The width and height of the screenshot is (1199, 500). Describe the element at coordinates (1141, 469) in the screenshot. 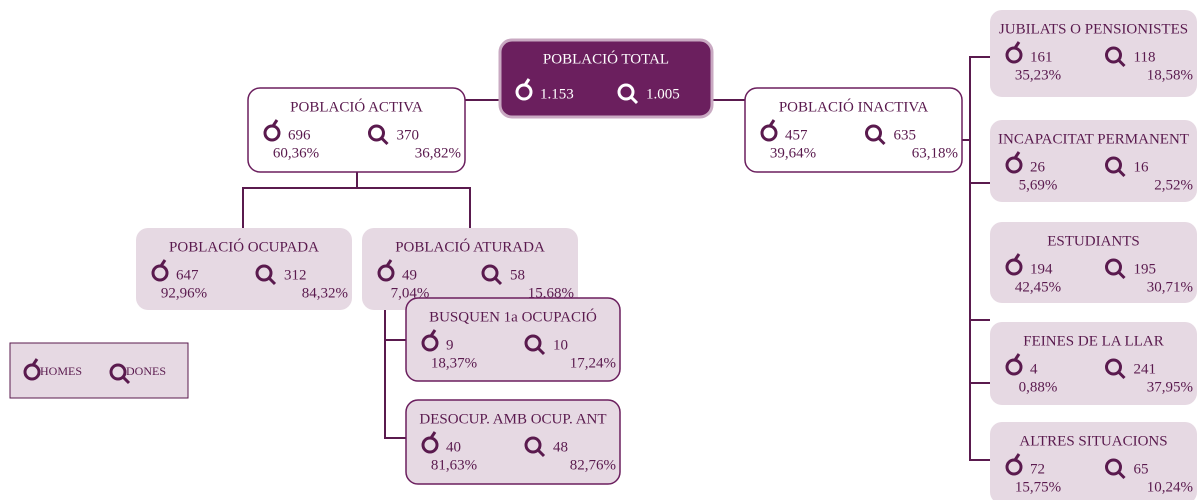

I see `women-count: 65` at that location.